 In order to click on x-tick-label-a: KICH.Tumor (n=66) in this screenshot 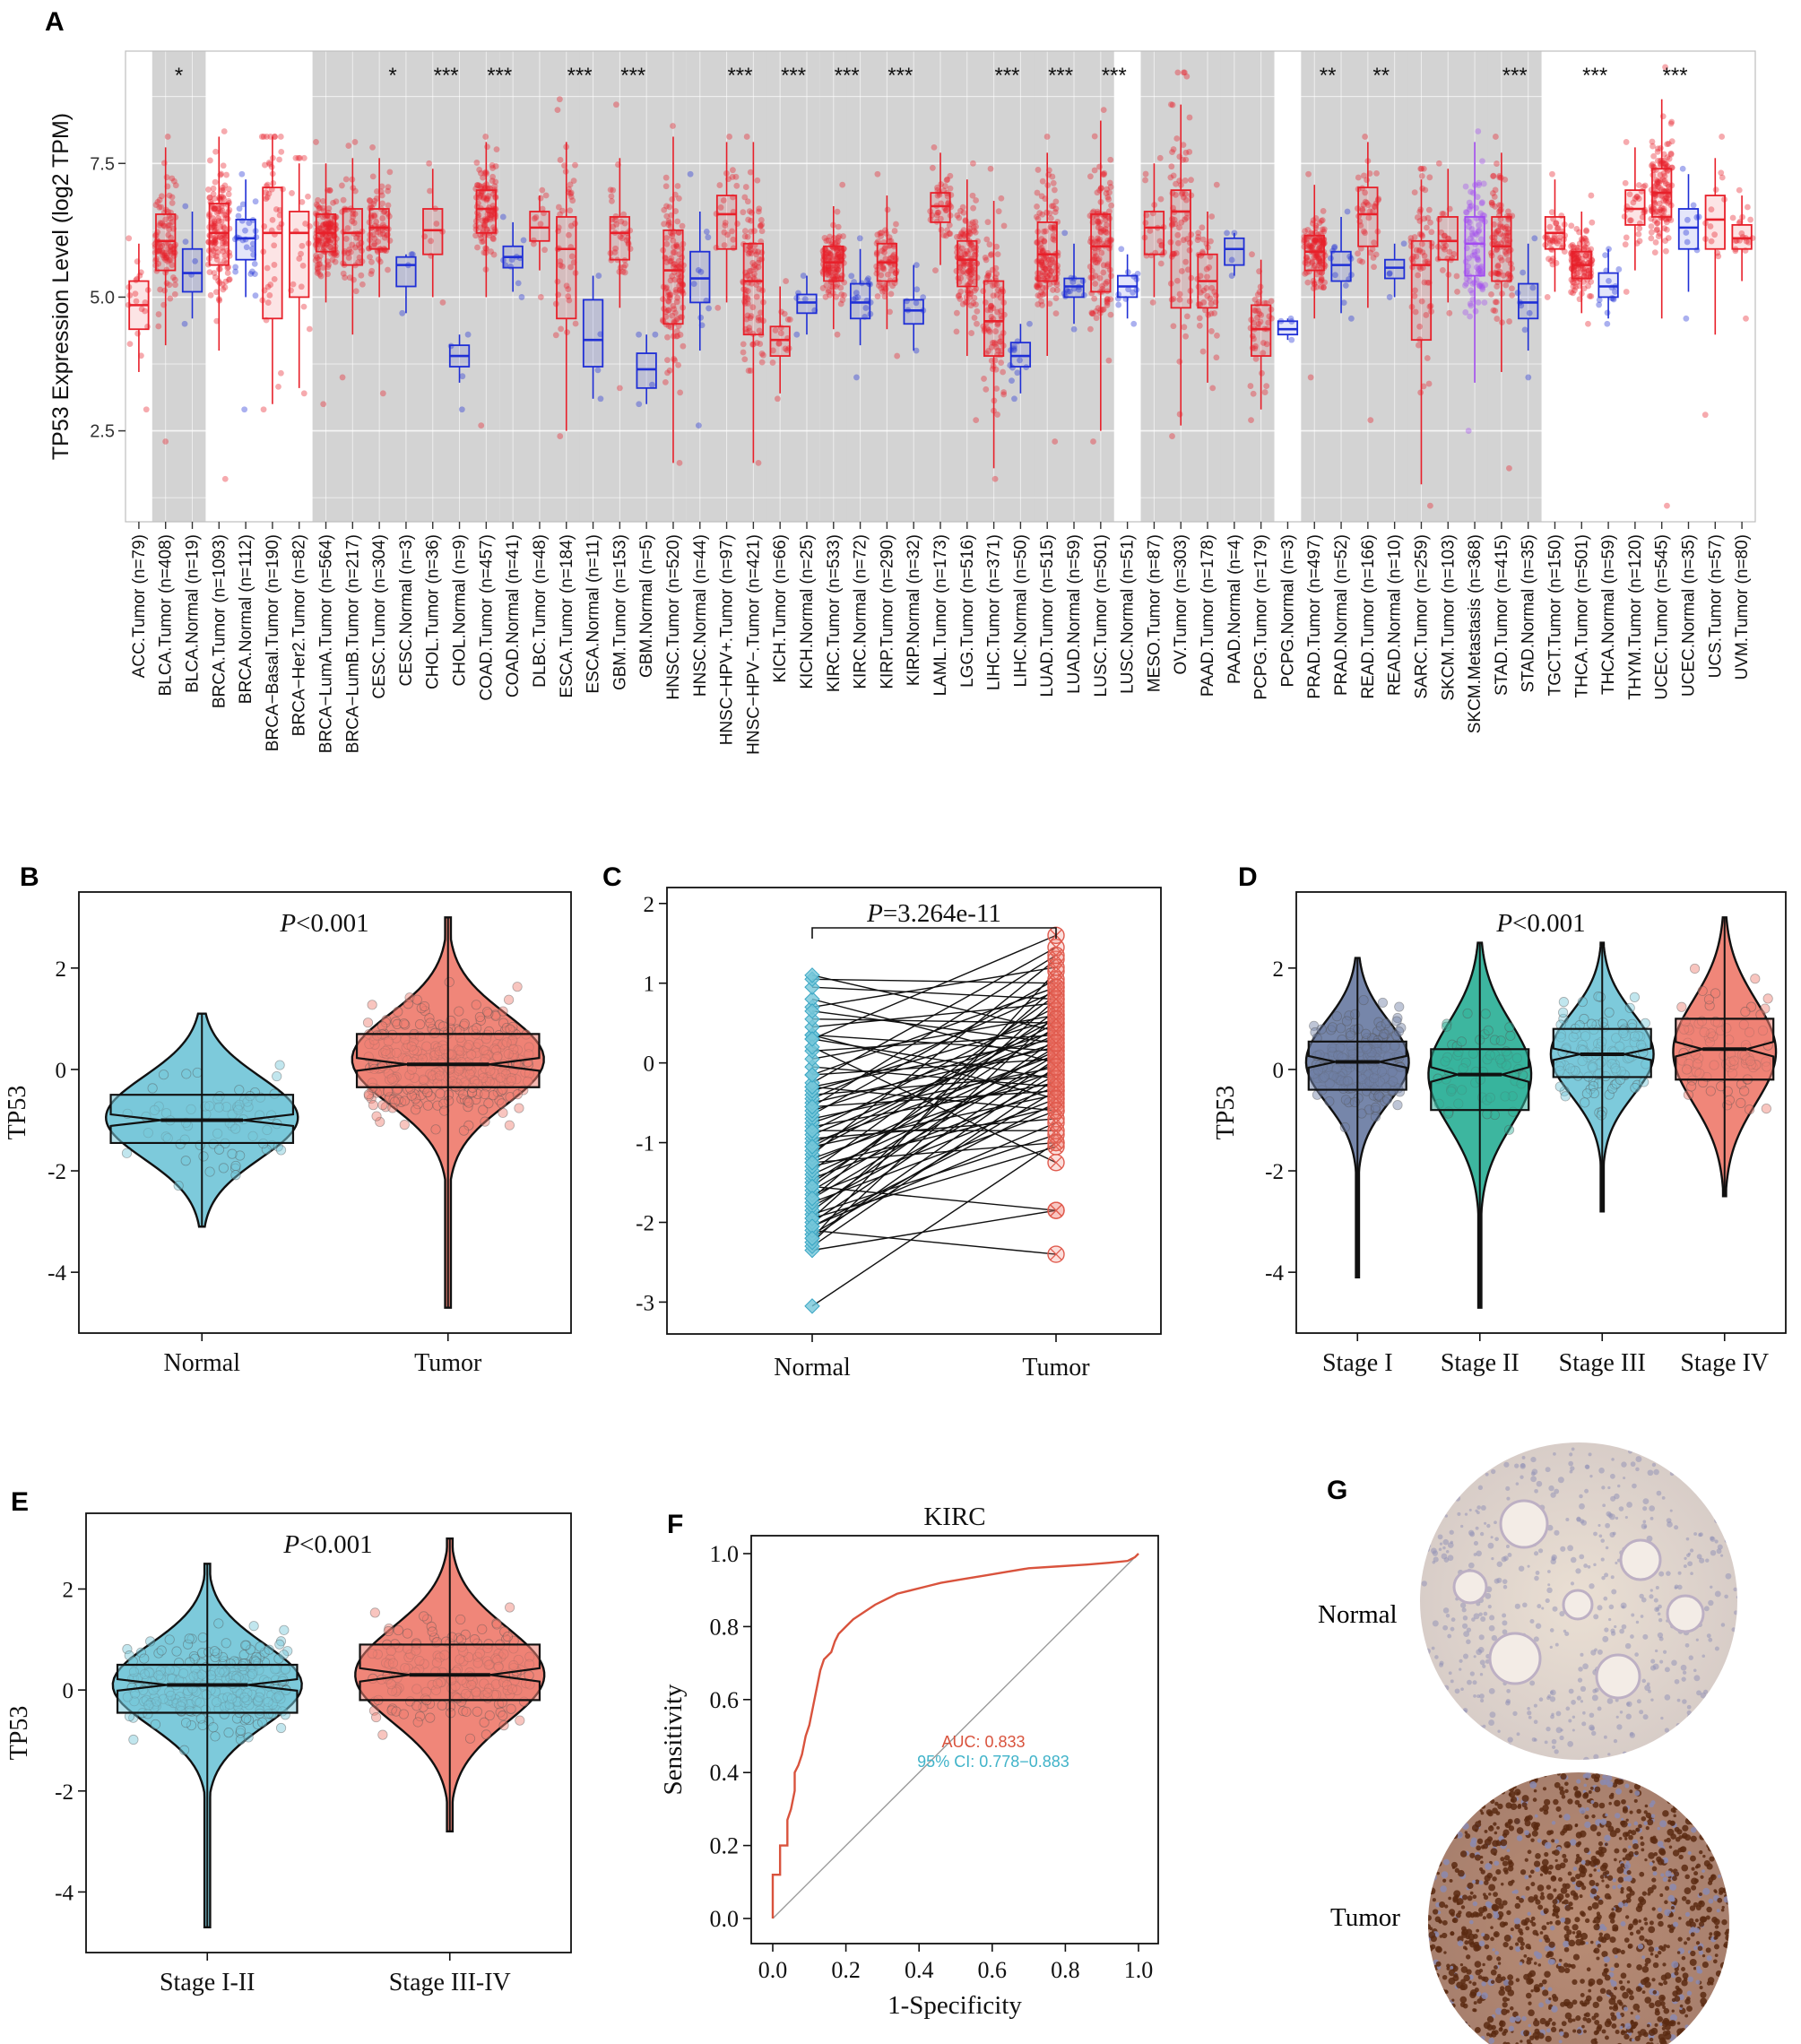, I will do `click(780, 608)`.